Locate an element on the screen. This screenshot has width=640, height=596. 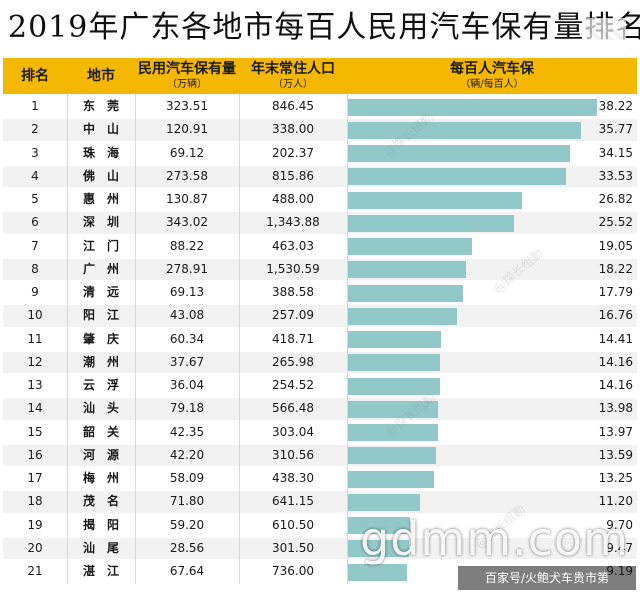
rank-cell: 9 is located at coordinates (35, 292).